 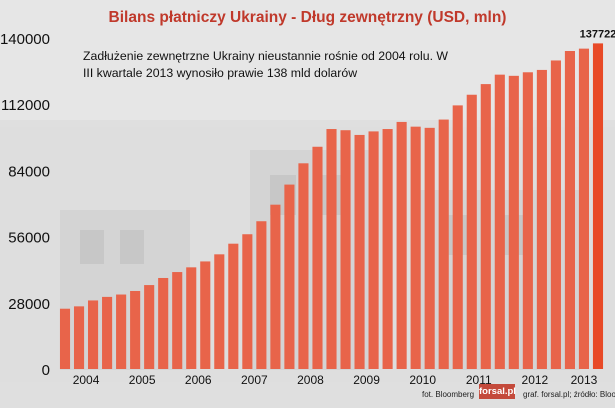 What do you see at coordinates (29, 304) in the screenshot?
I see `y-tick-label: 28000` at bounding box center [29, 304].